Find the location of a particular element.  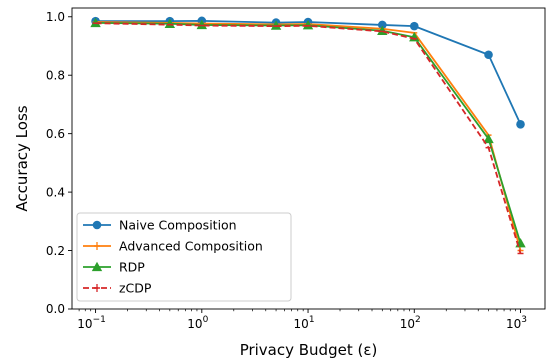

legend-box is located at coordinates (184, 257).